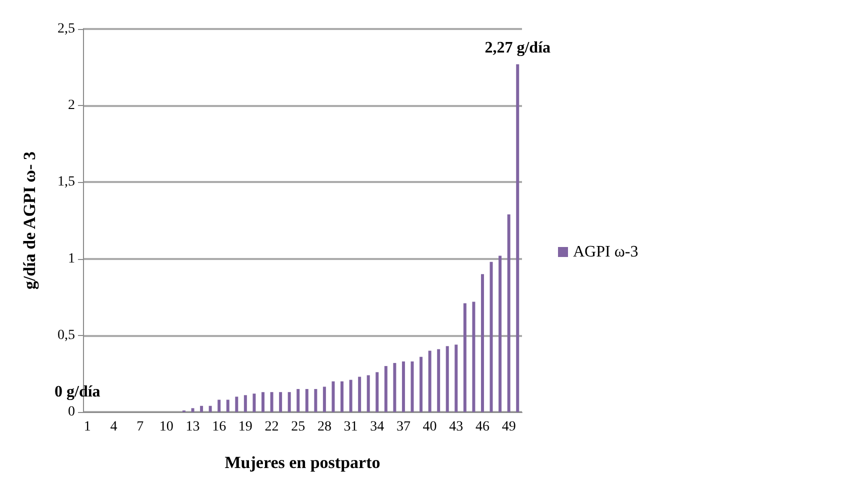 The image size is (842, 504). I want to click on x-tick-label: 4, so click(114, 427).